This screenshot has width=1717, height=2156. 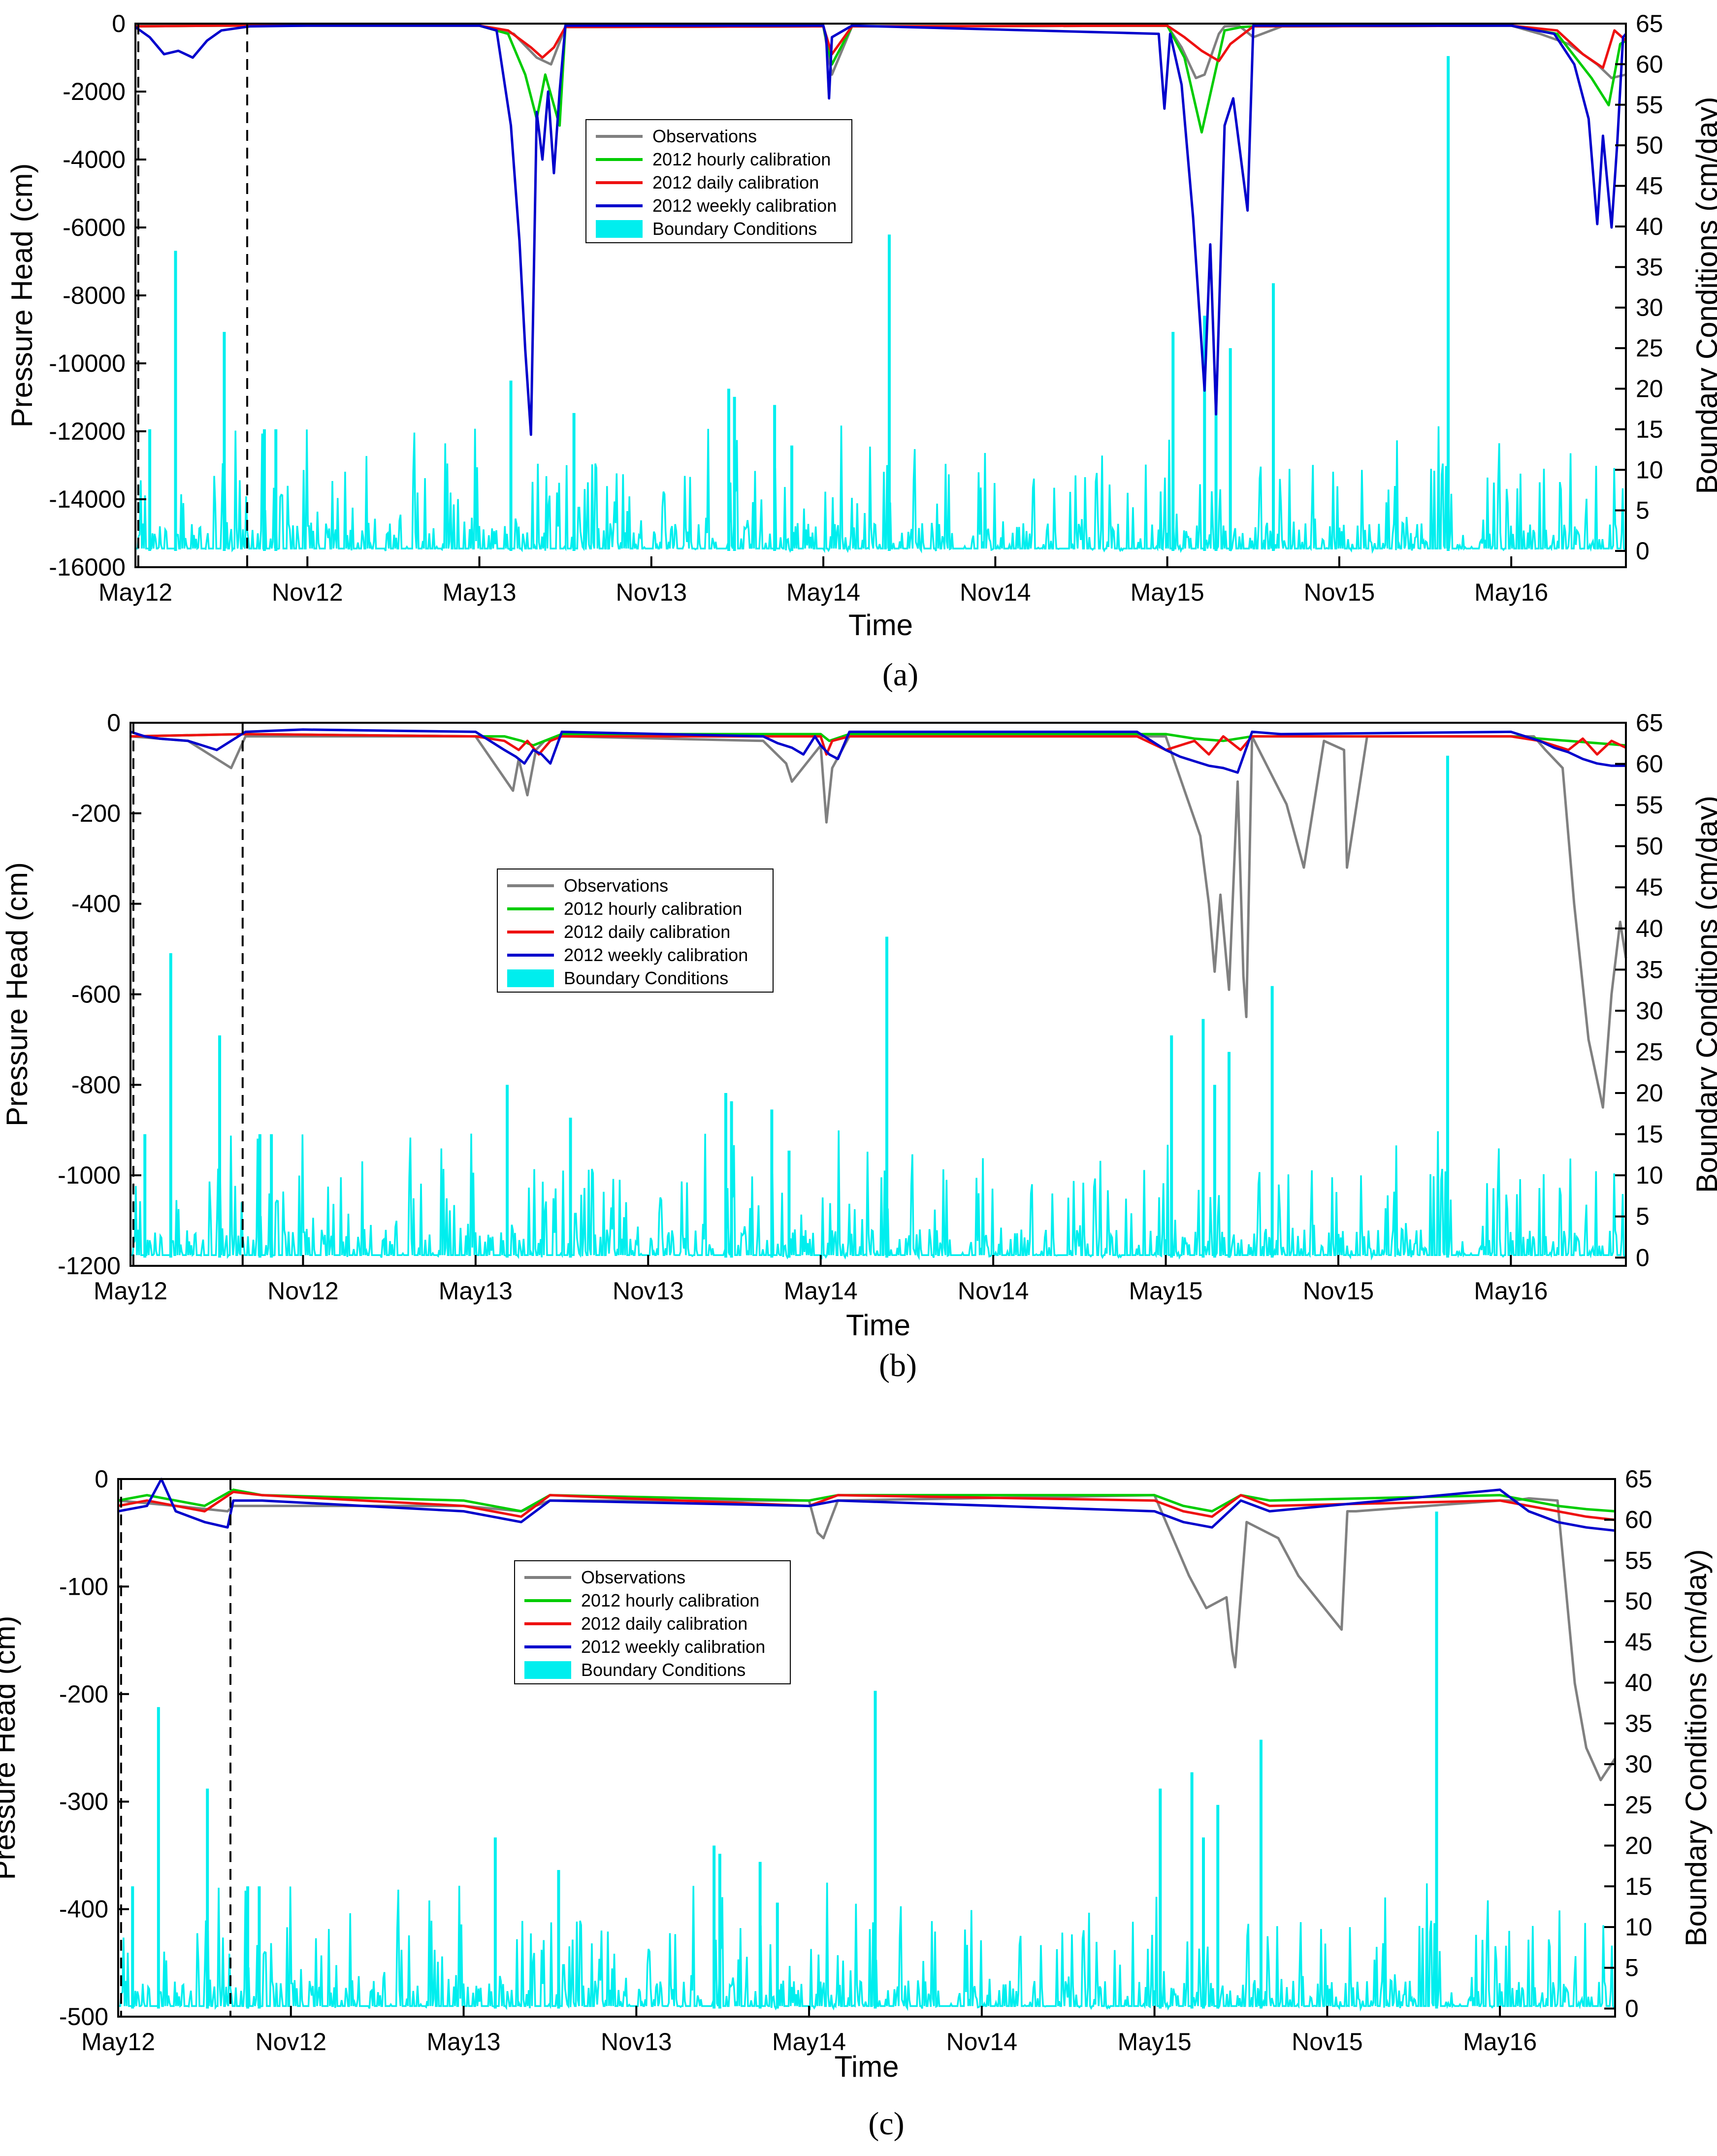 I want to click on y-tick-label: -16000, so click(x=87, y=567).